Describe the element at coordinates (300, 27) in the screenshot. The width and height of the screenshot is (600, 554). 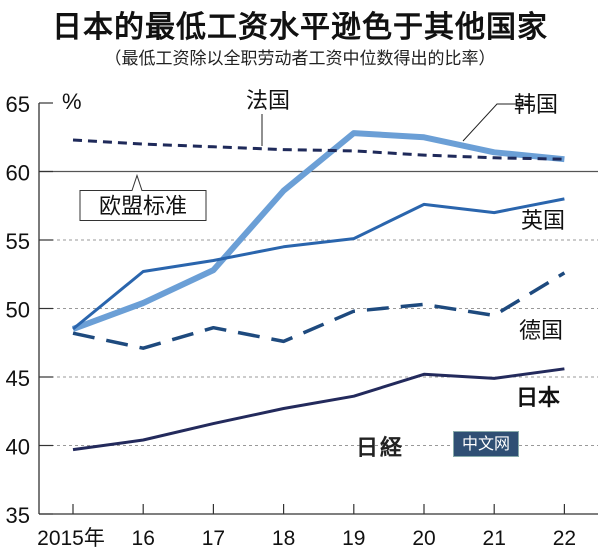
I see `chart-title: 日本的最低工资水平逊色于其他国家` at that location.